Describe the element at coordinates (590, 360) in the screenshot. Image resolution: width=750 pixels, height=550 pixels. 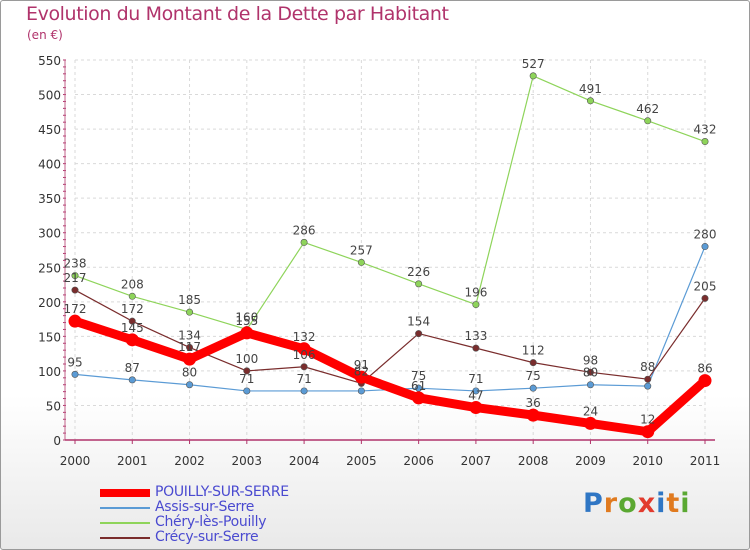
I see `data-label: 98` at that location.